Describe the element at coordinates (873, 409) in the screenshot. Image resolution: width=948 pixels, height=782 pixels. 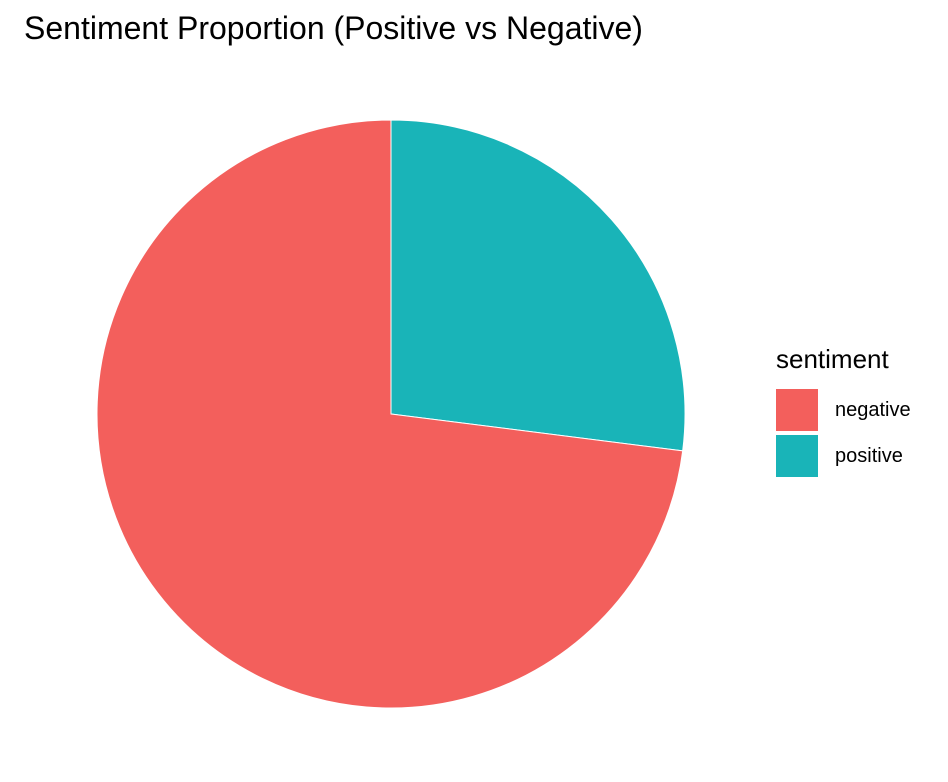
I see `legend-label-negative: negative` at that location.